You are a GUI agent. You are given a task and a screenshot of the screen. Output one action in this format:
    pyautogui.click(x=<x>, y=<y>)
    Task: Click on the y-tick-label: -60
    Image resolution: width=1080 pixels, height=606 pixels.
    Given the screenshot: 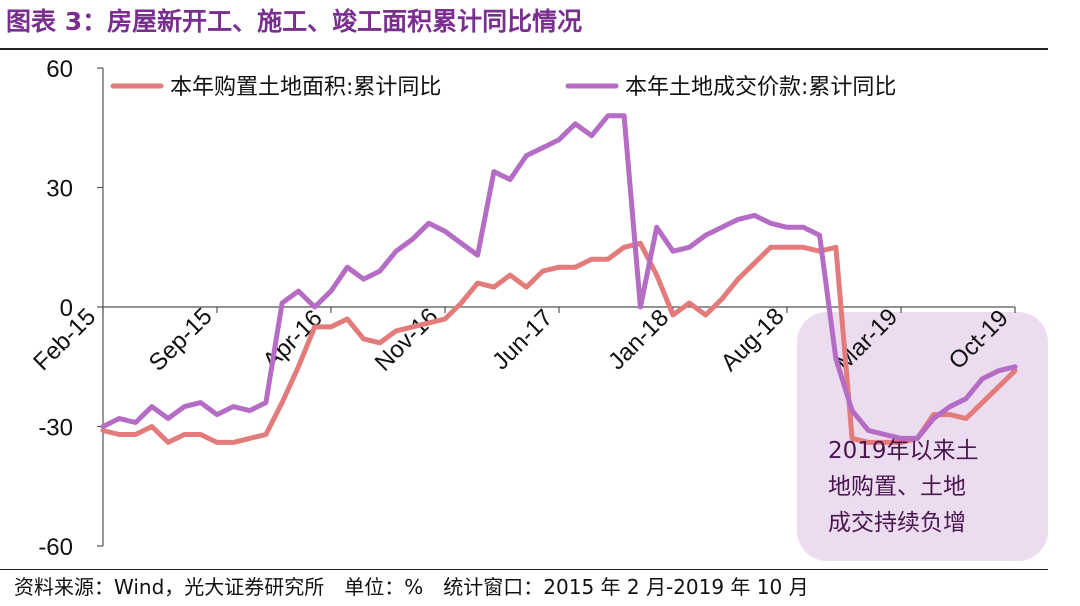 What is the action you would take?
    pyautogui.click(x=55, y=547)
    